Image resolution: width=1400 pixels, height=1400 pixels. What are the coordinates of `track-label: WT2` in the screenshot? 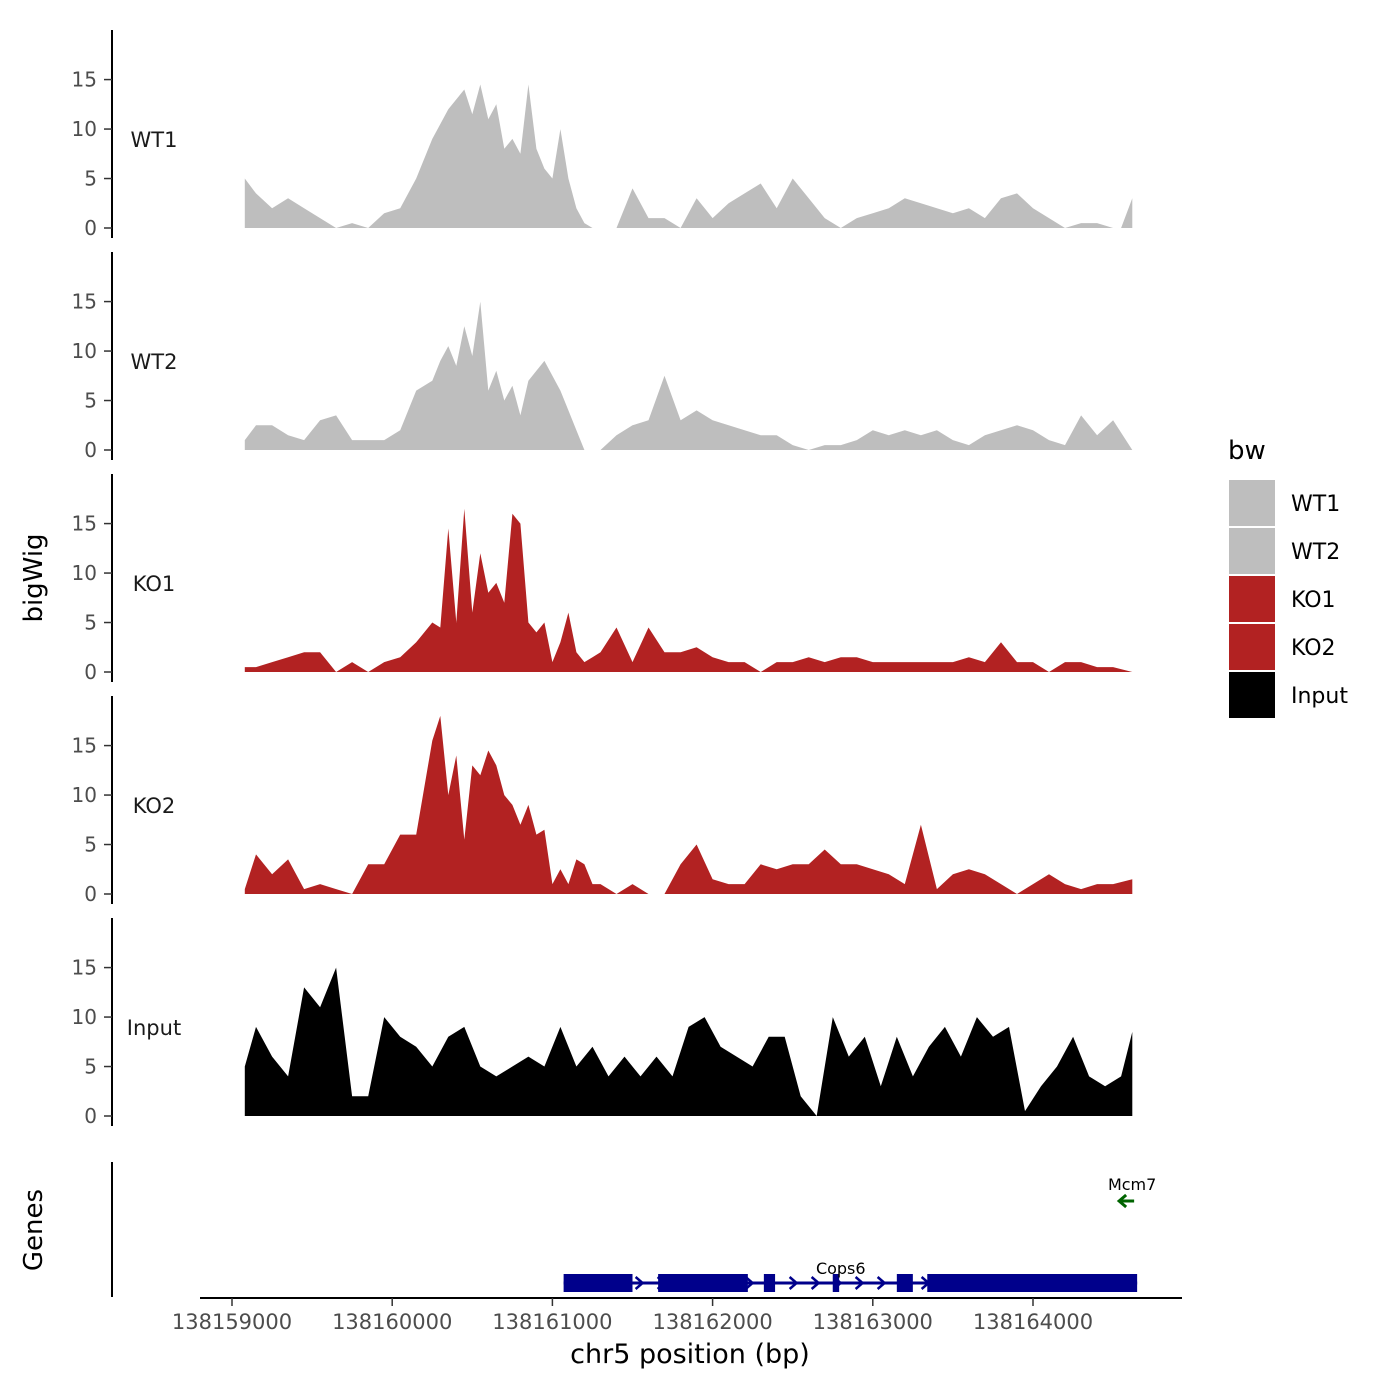 It's located at (154, 362).